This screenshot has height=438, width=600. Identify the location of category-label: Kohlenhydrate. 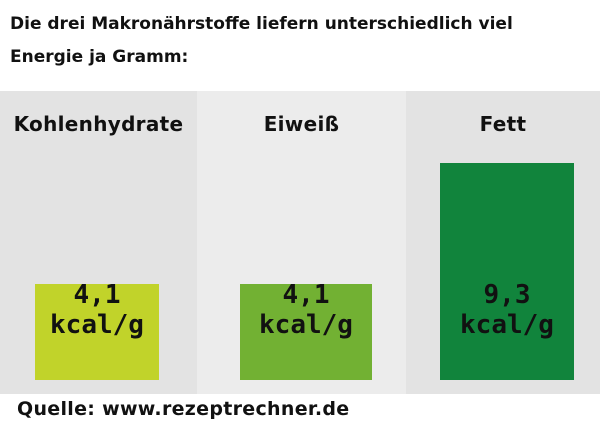
(98, 124).